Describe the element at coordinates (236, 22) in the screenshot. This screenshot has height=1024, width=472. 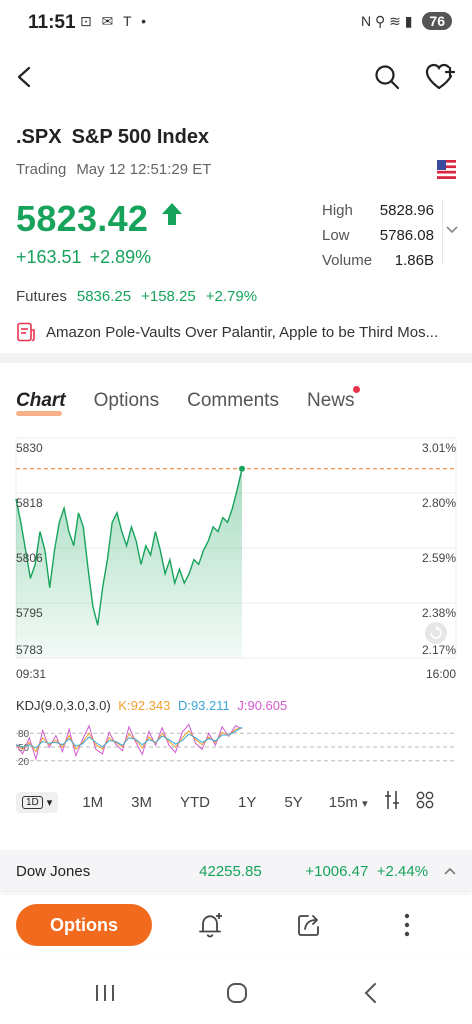
I see `status-bar: 11:51 ⊡ ✉ T • N ⚲ ≋ ▮ 76` at that location.